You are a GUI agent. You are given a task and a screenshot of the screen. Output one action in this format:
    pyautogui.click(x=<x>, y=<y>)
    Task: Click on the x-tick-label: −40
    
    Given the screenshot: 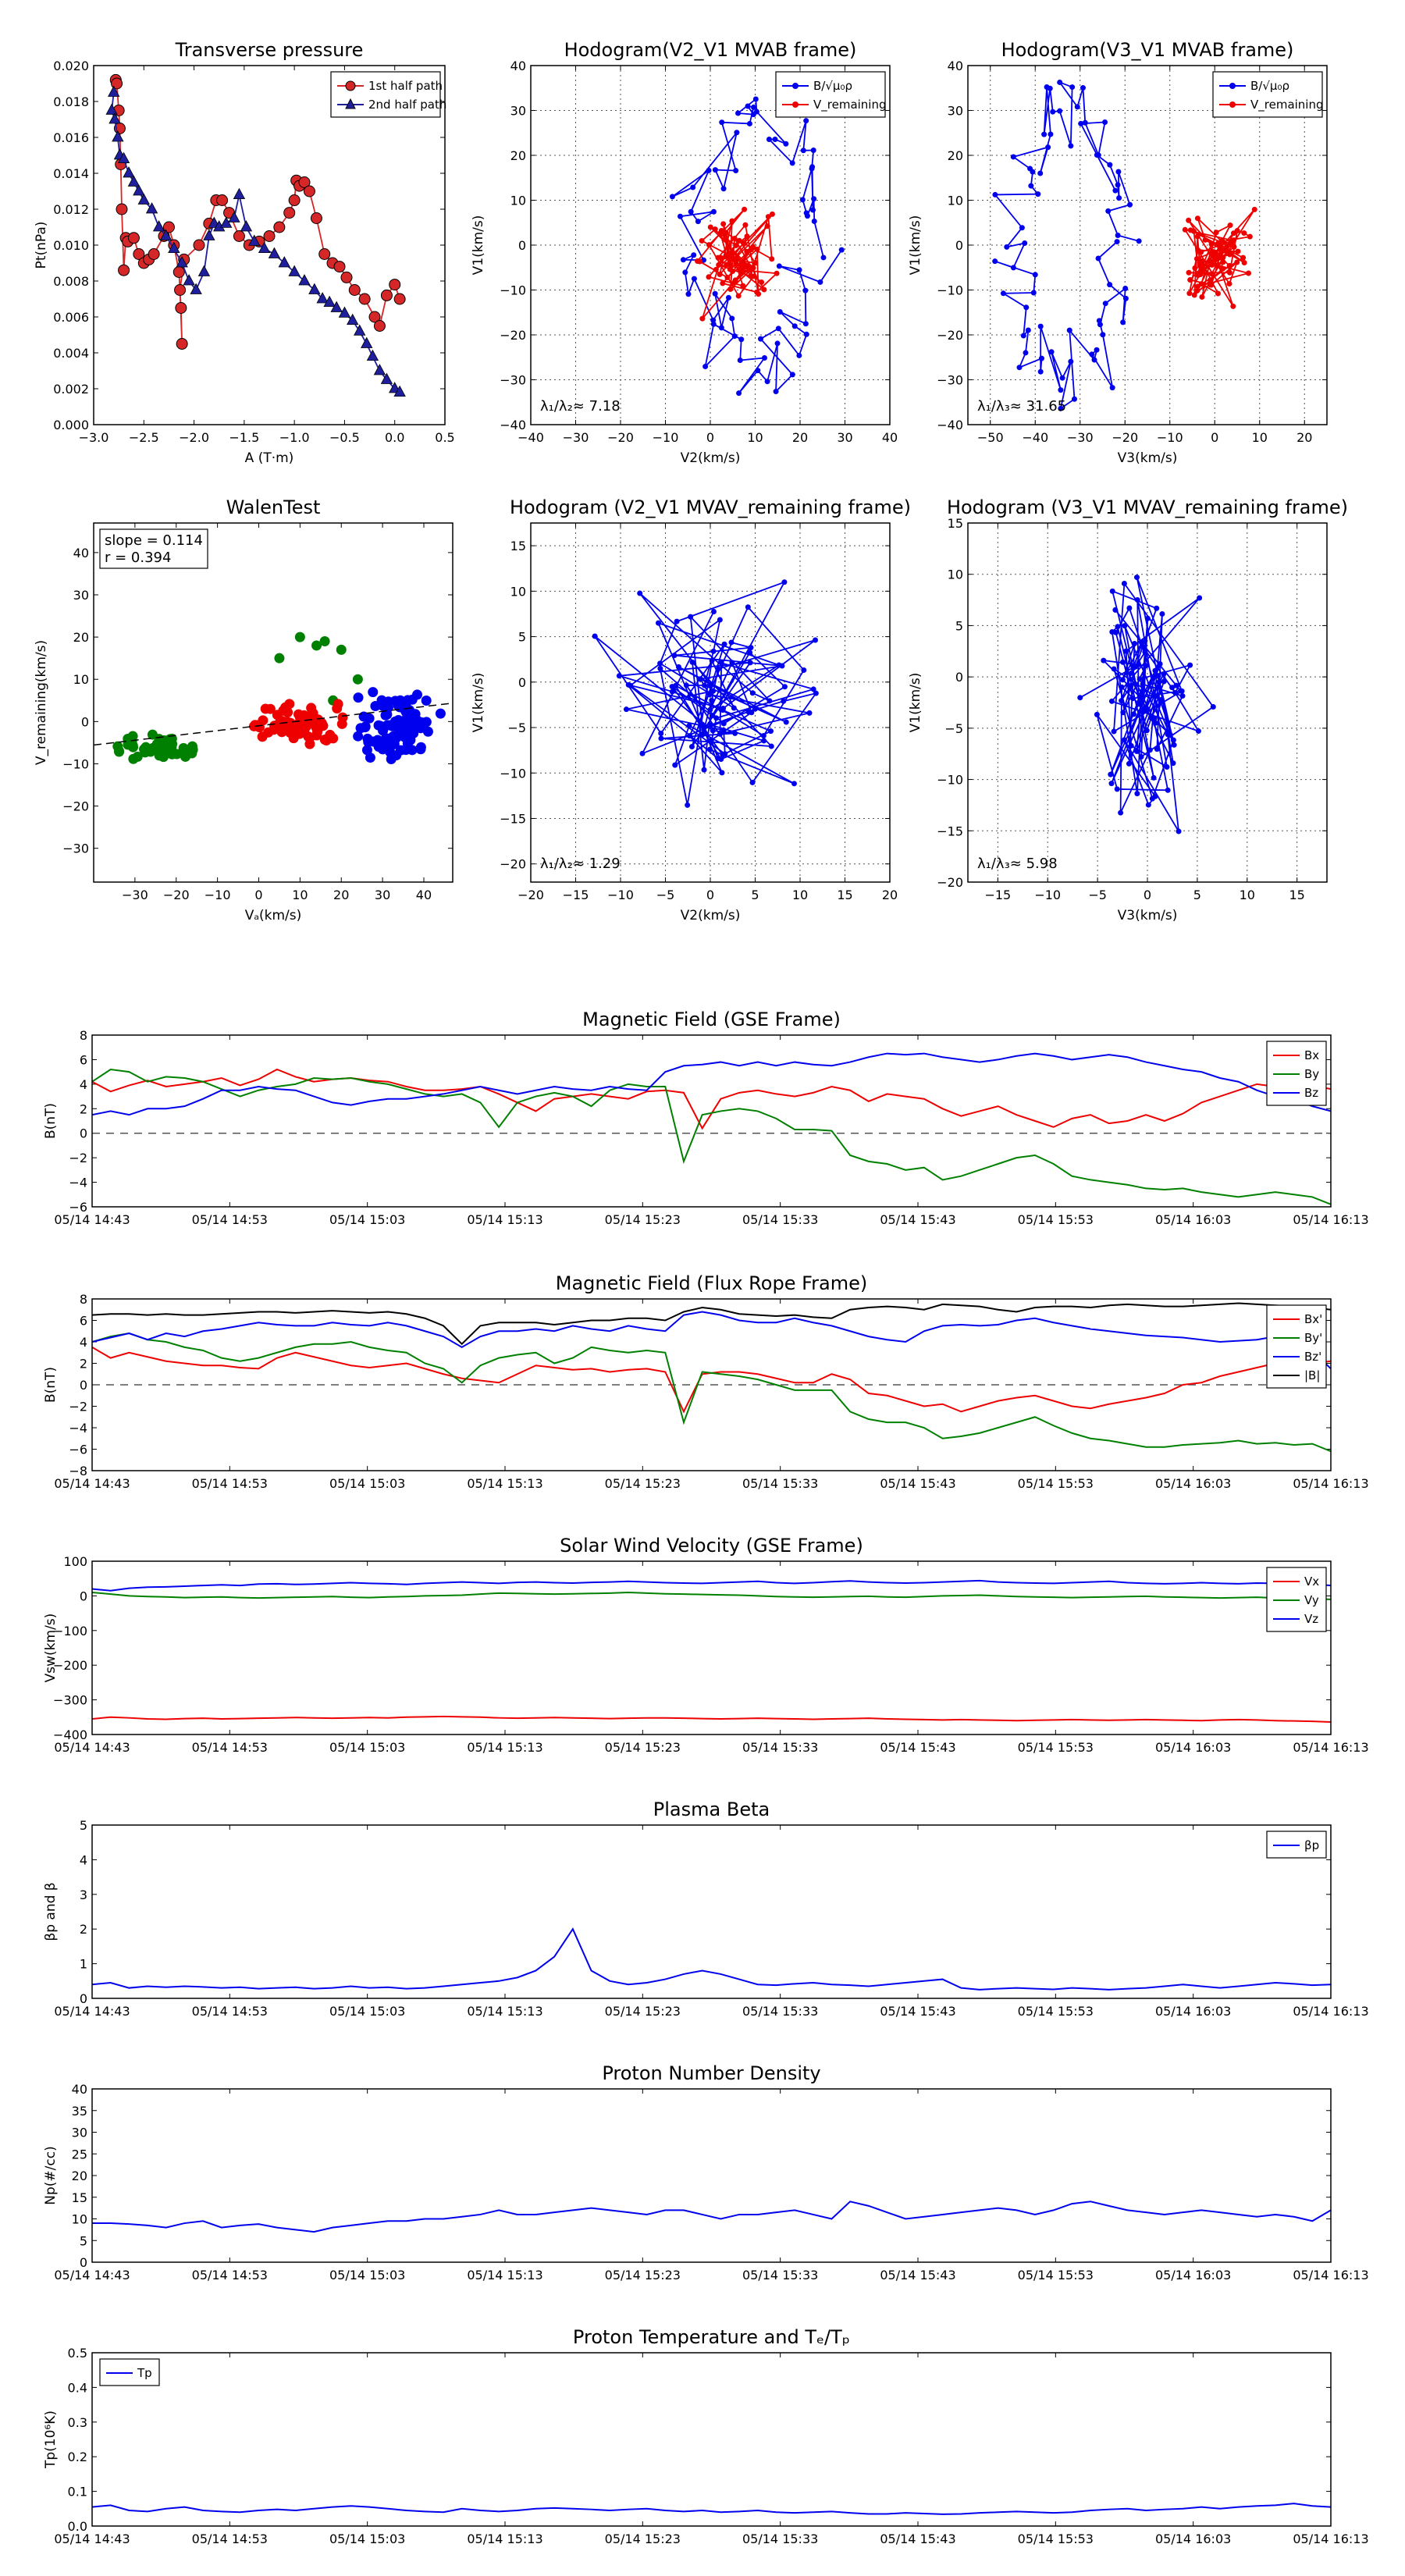 What is the action you would take?
    pyautogui.click(x=1035, y=437)
    